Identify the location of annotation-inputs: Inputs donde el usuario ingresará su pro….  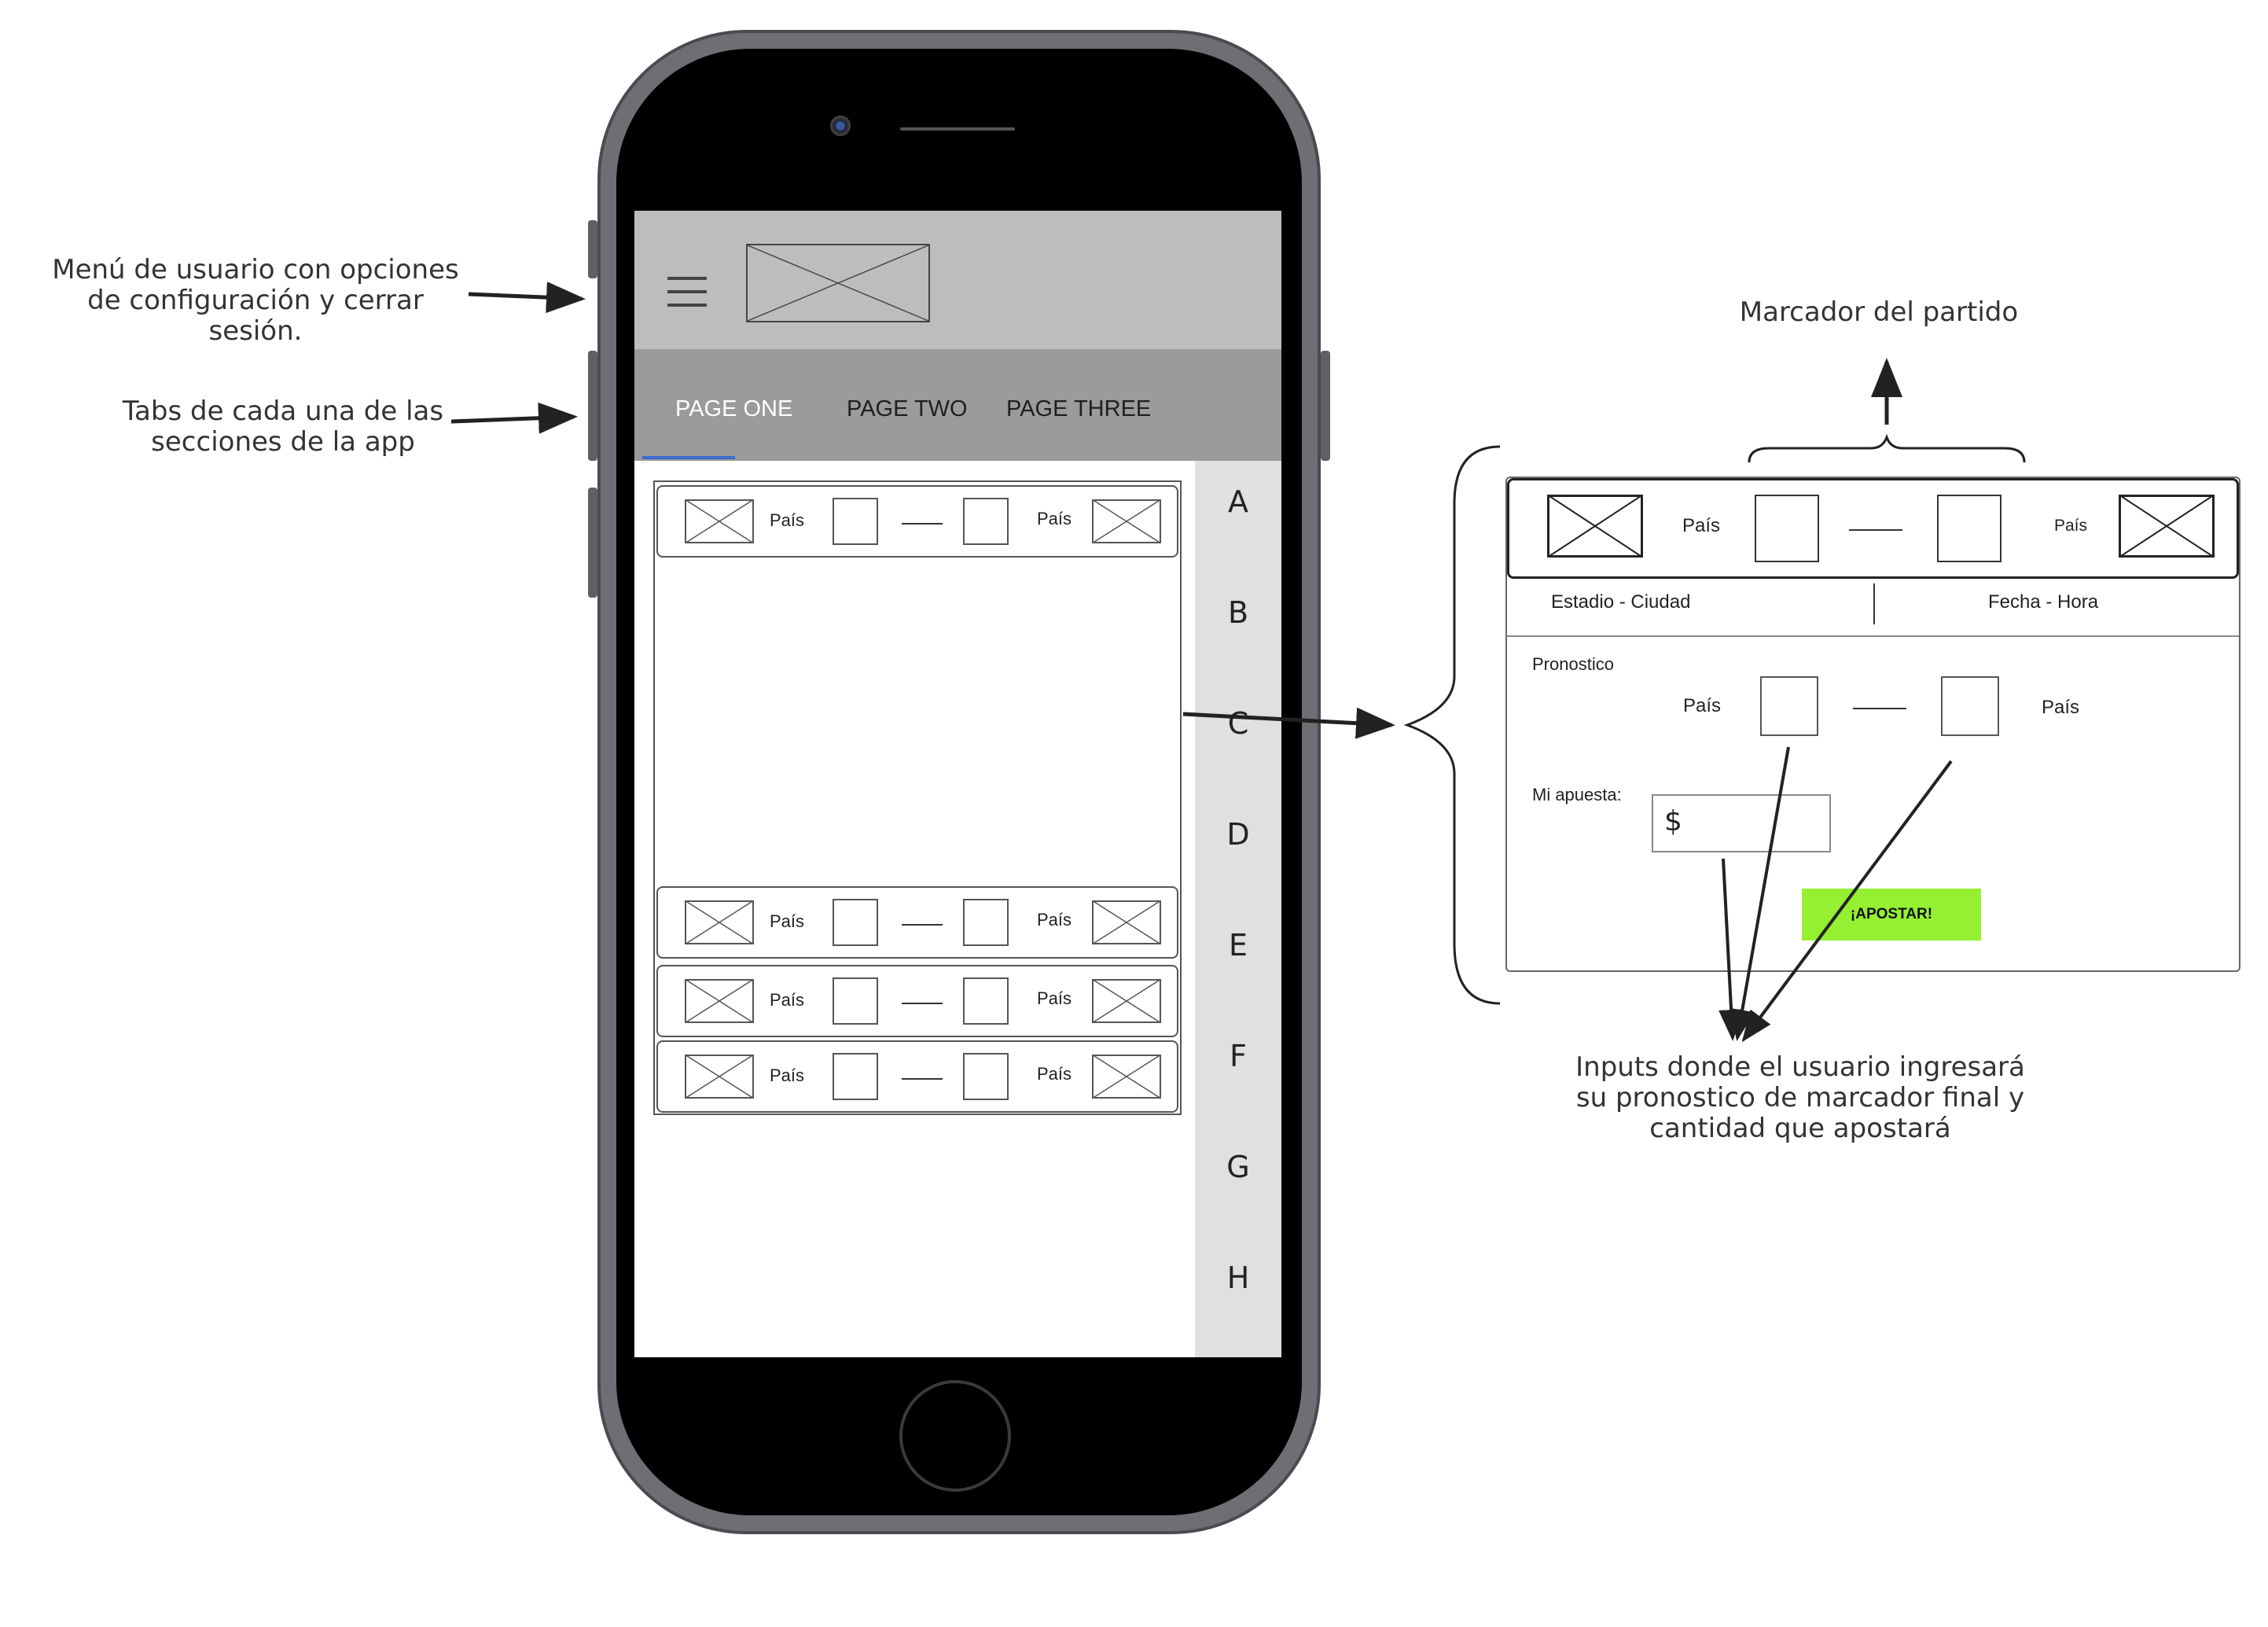
(1800, 1097).